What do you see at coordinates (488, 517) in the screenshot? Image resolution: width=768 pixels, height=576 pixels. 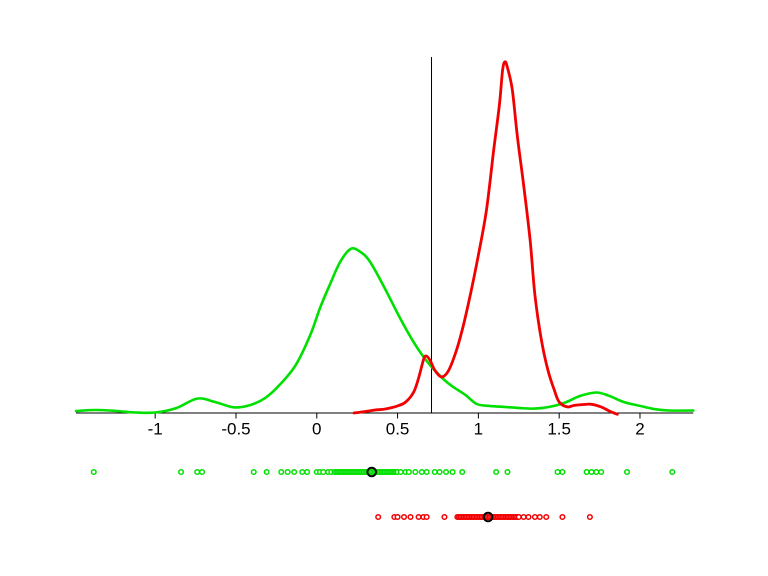 I see `red-rug-median-marker` at bounding box center [488, 517].